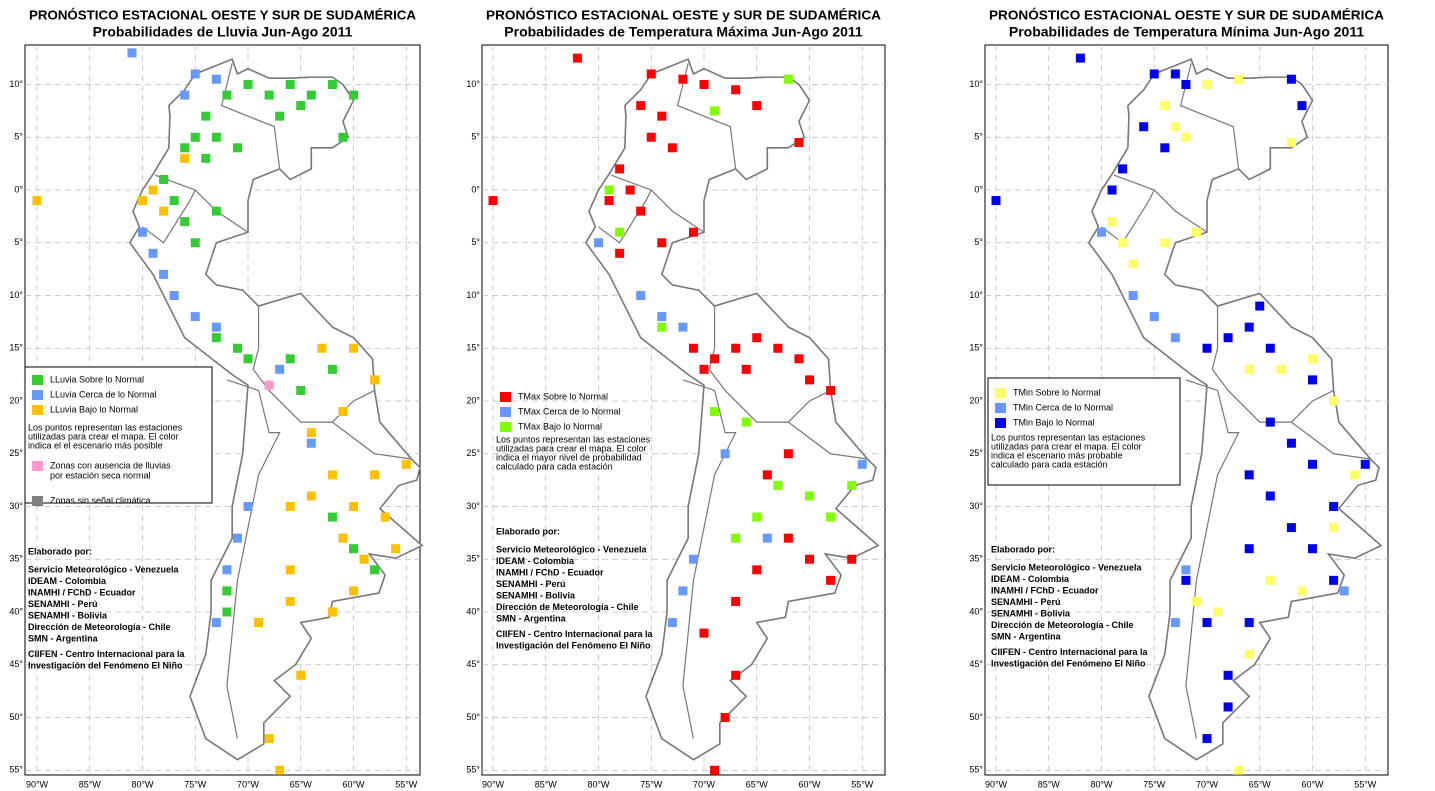  What do you see at coordinates (107, 654) in the screenshot?
I see `credit-line: CIIFEN - Centro Internacional para la` at bounding box center [107, 654].